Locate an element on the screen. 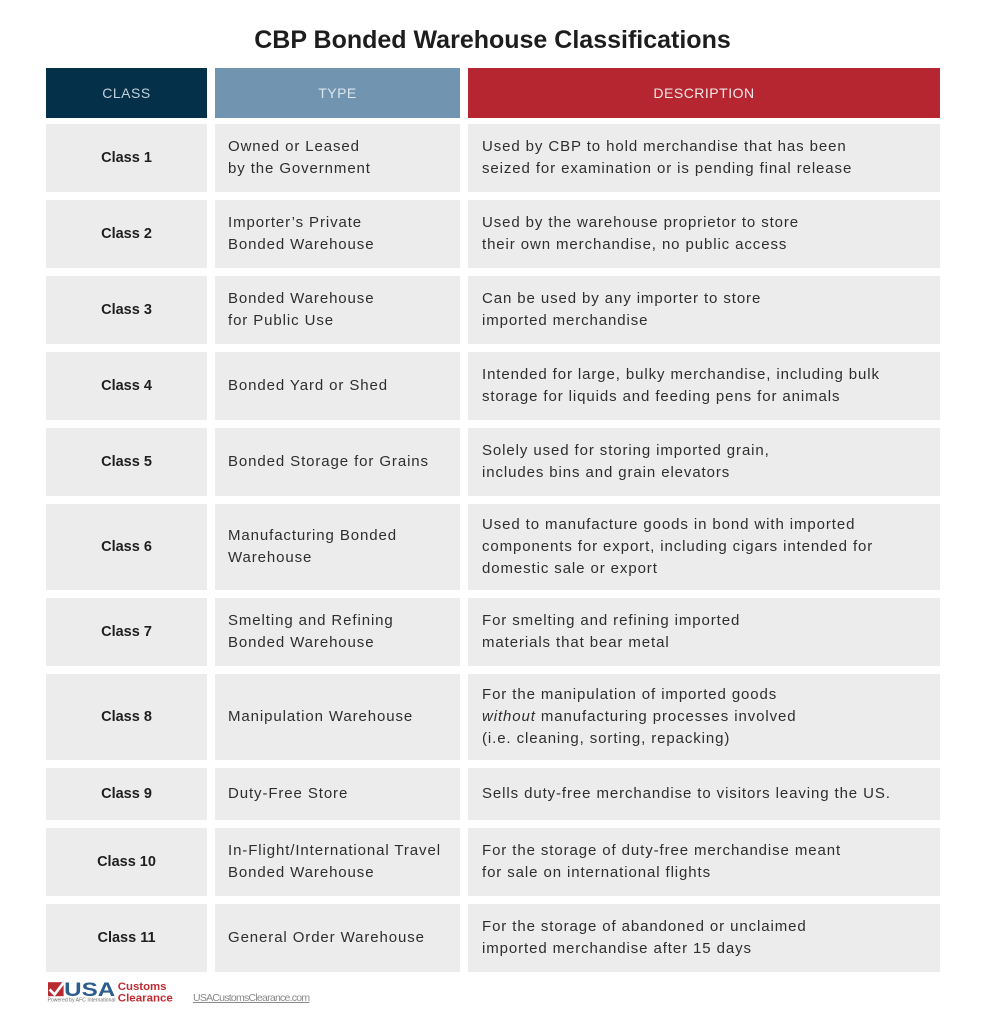  svg-text: Customs is located at coordinates (142, 987).